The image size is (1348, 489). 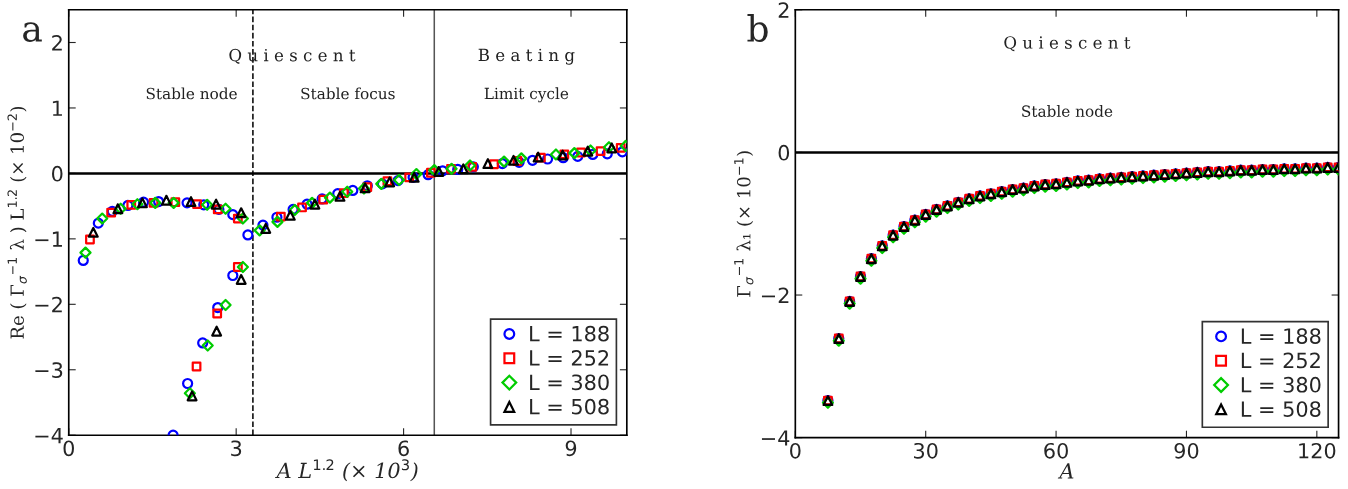 I want to click on annotation: Limit cycle, so click(x=526, y=95).